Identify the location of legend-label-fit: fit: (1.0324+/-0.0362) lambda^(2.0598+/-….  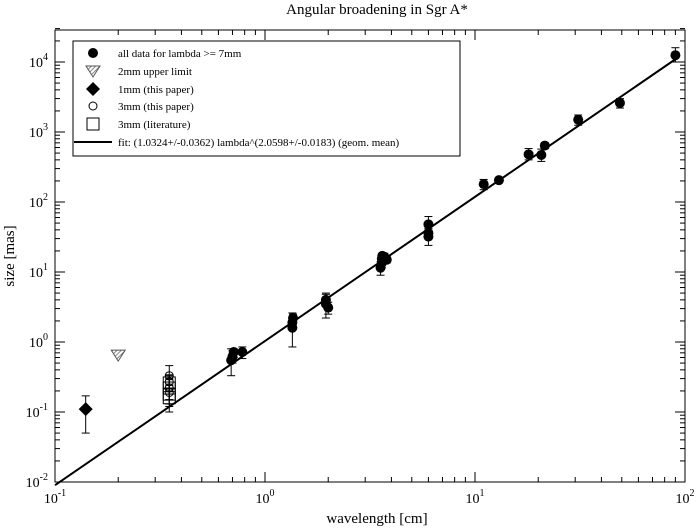
(259, 143).